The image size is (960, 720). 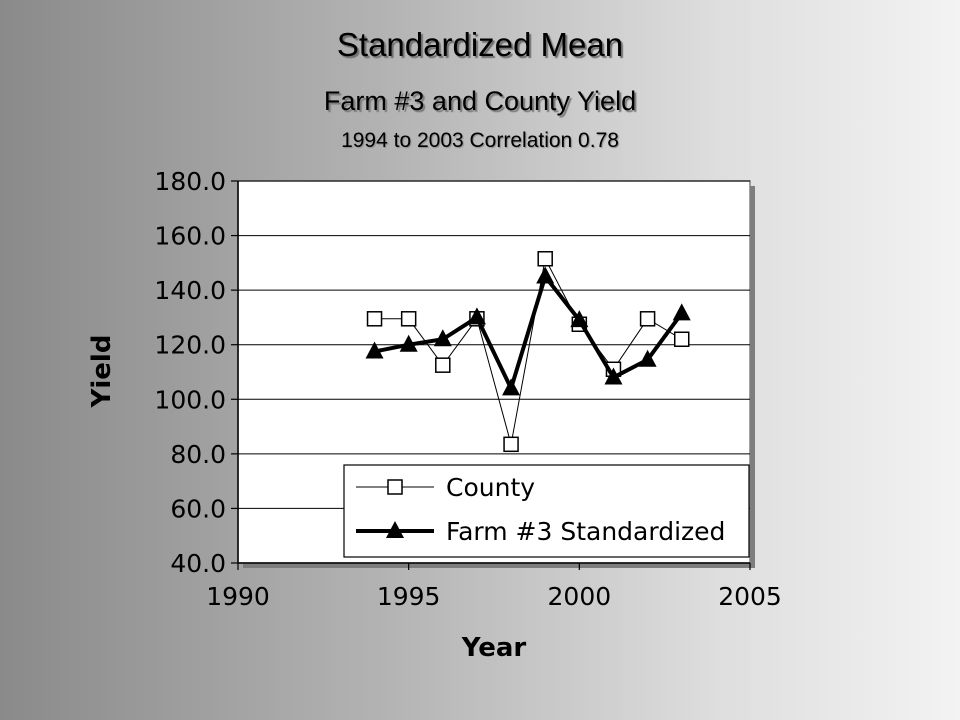 I want to click on x-axis-label: Year, so click(x=494, y=648).